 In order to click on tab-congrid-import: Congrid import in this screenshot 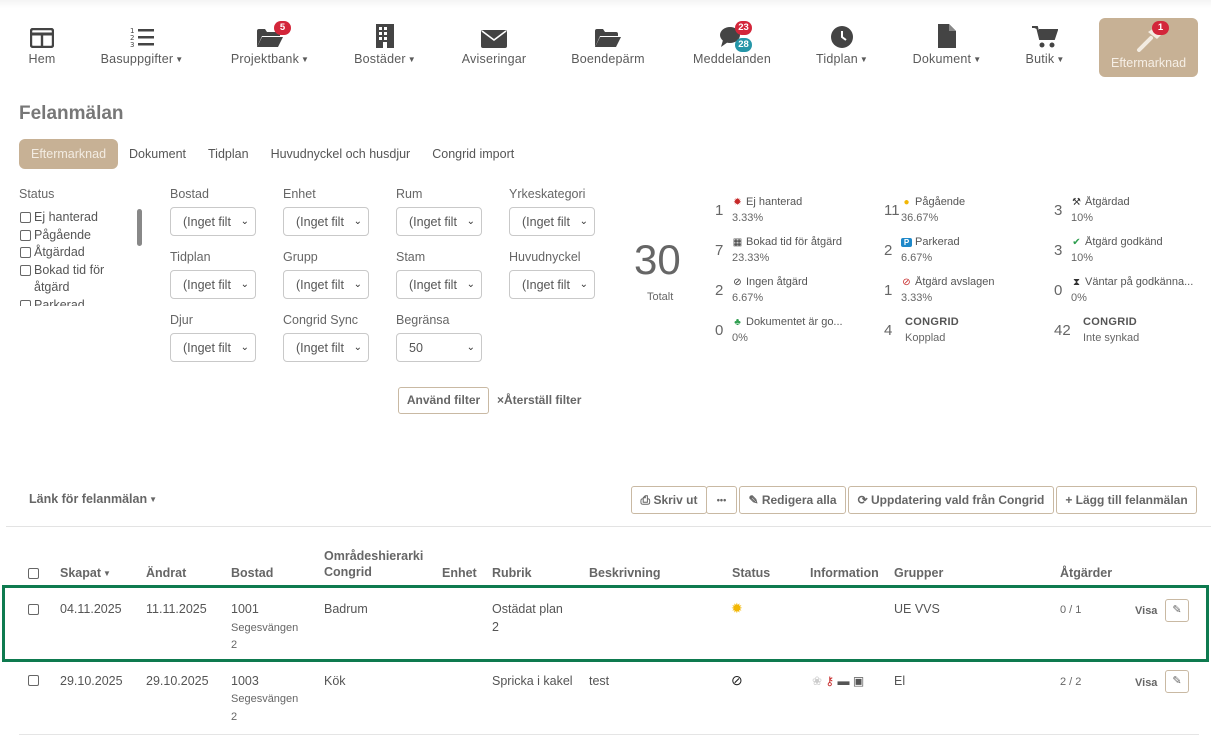, I will do `click(473, 154)`.